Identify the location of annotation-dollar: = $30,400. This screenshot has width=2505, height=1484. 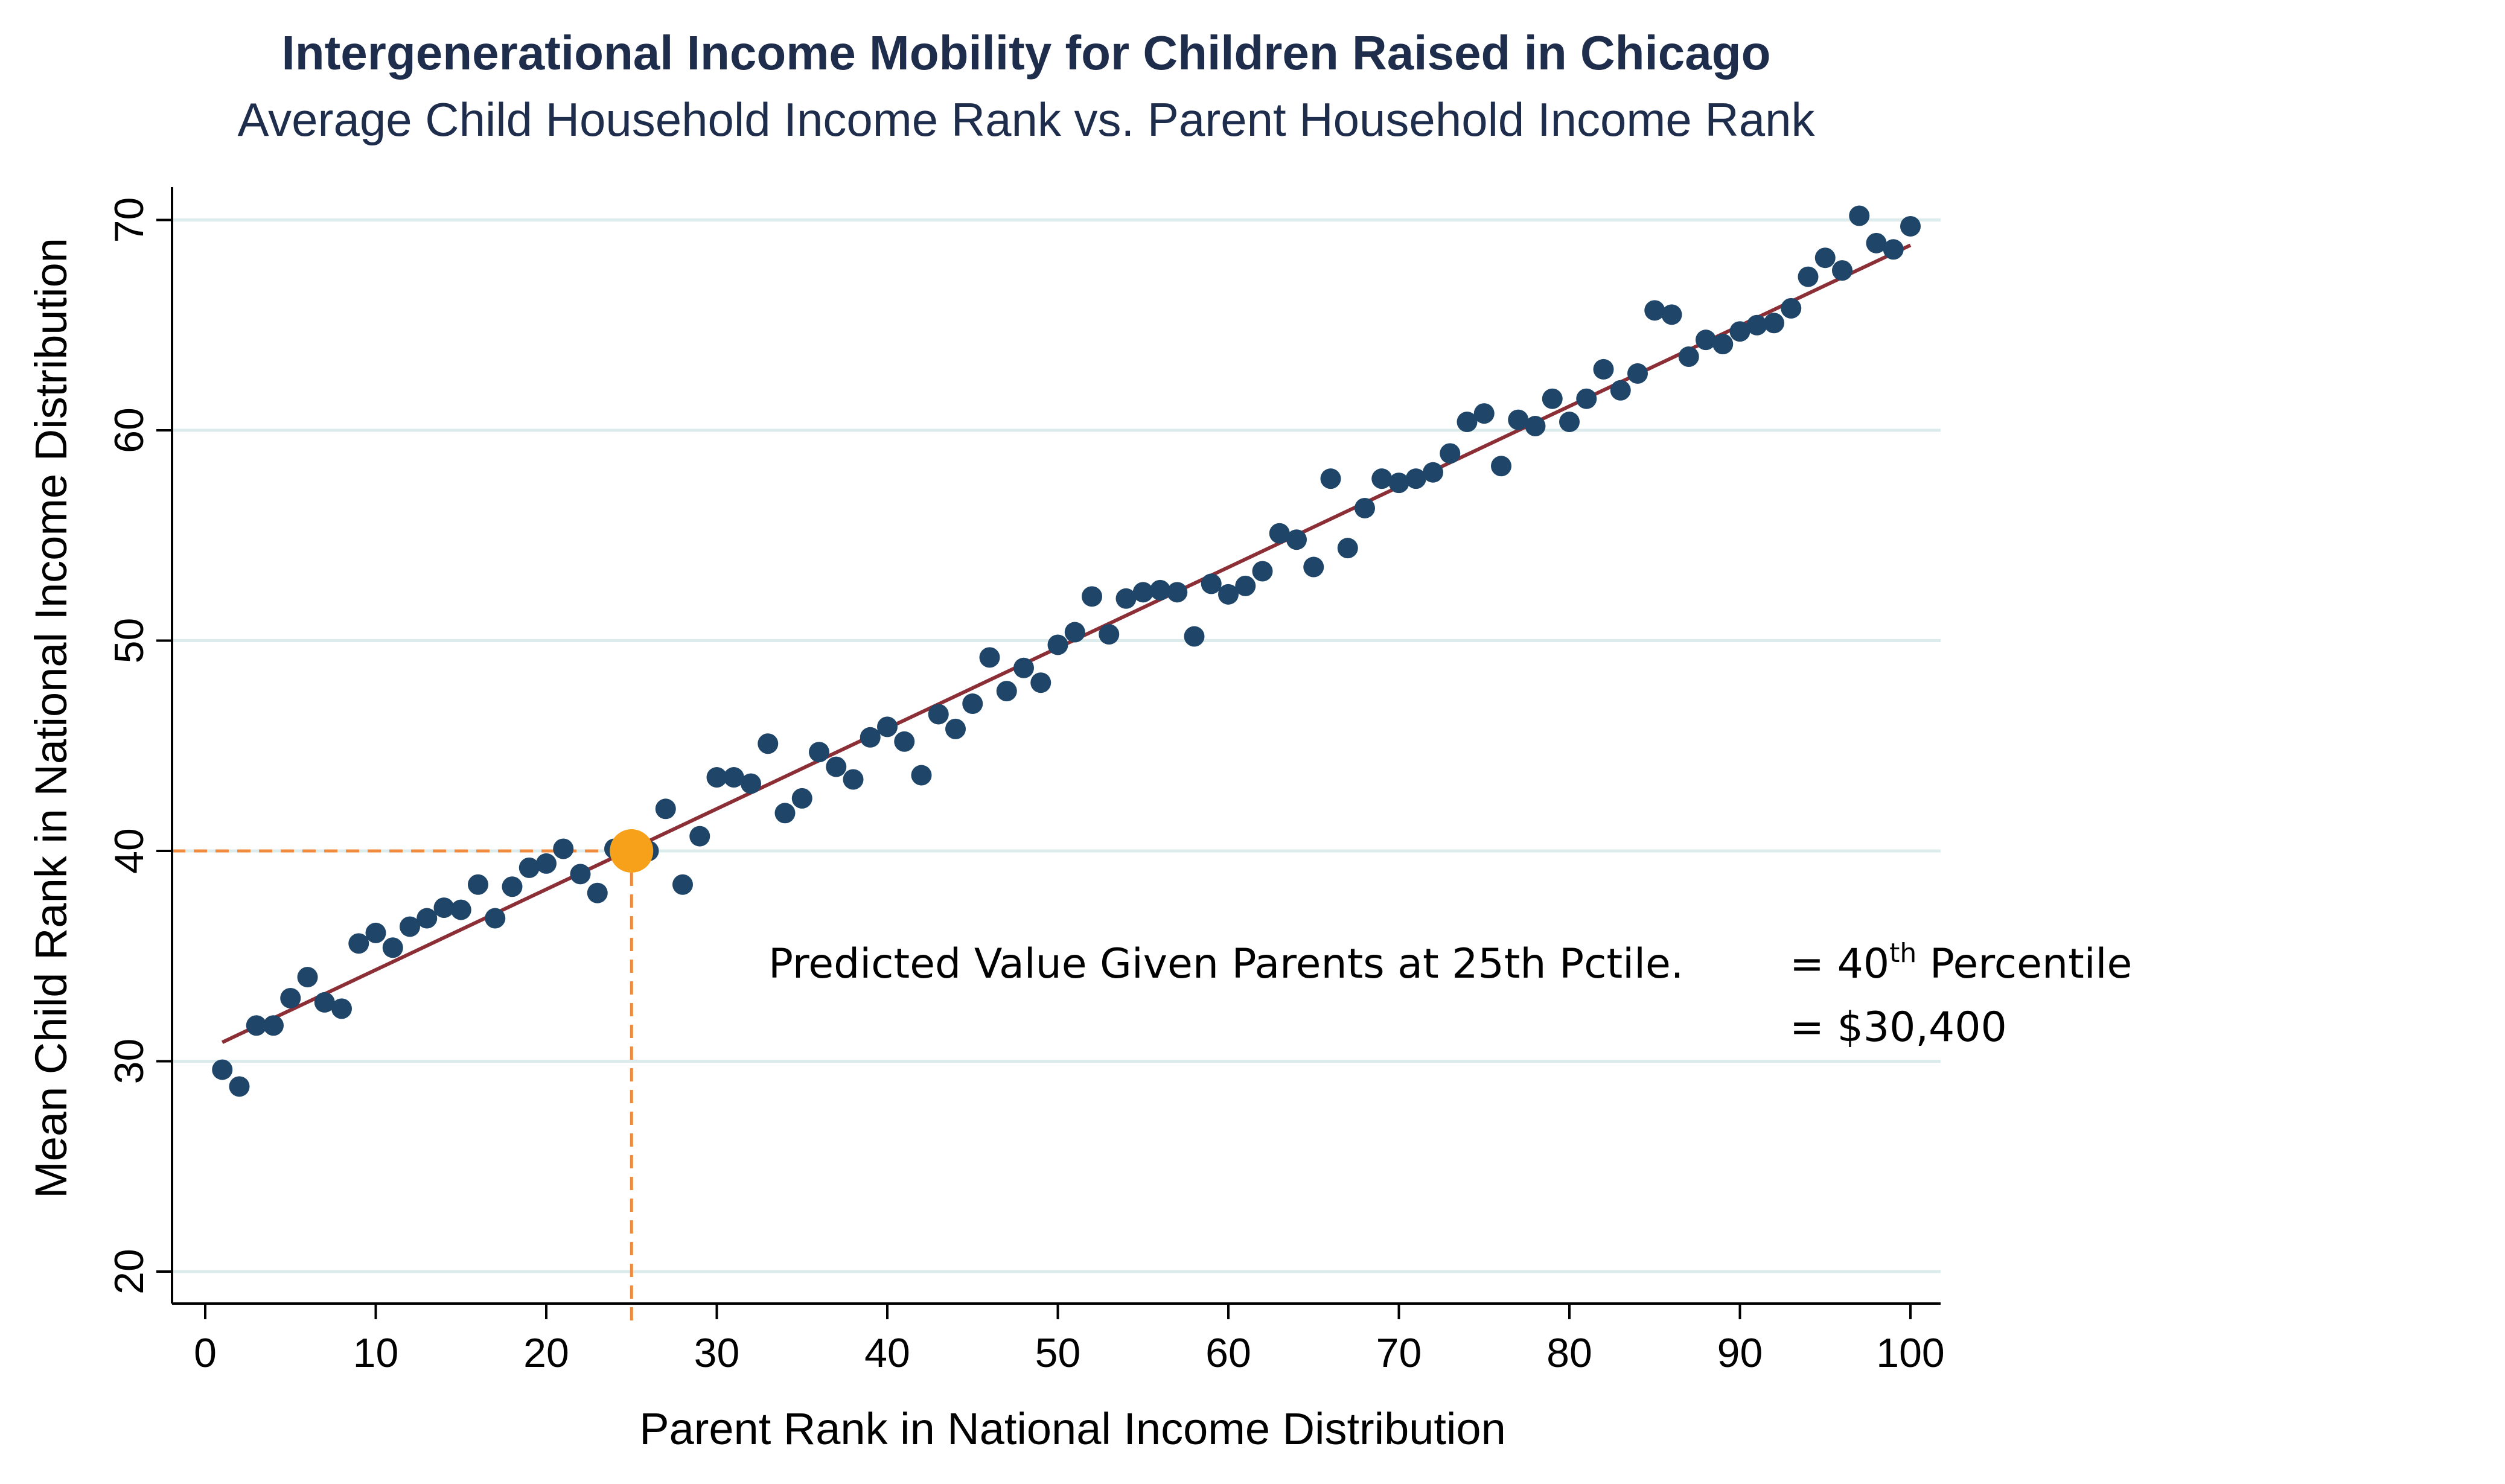
(1898, 1027).